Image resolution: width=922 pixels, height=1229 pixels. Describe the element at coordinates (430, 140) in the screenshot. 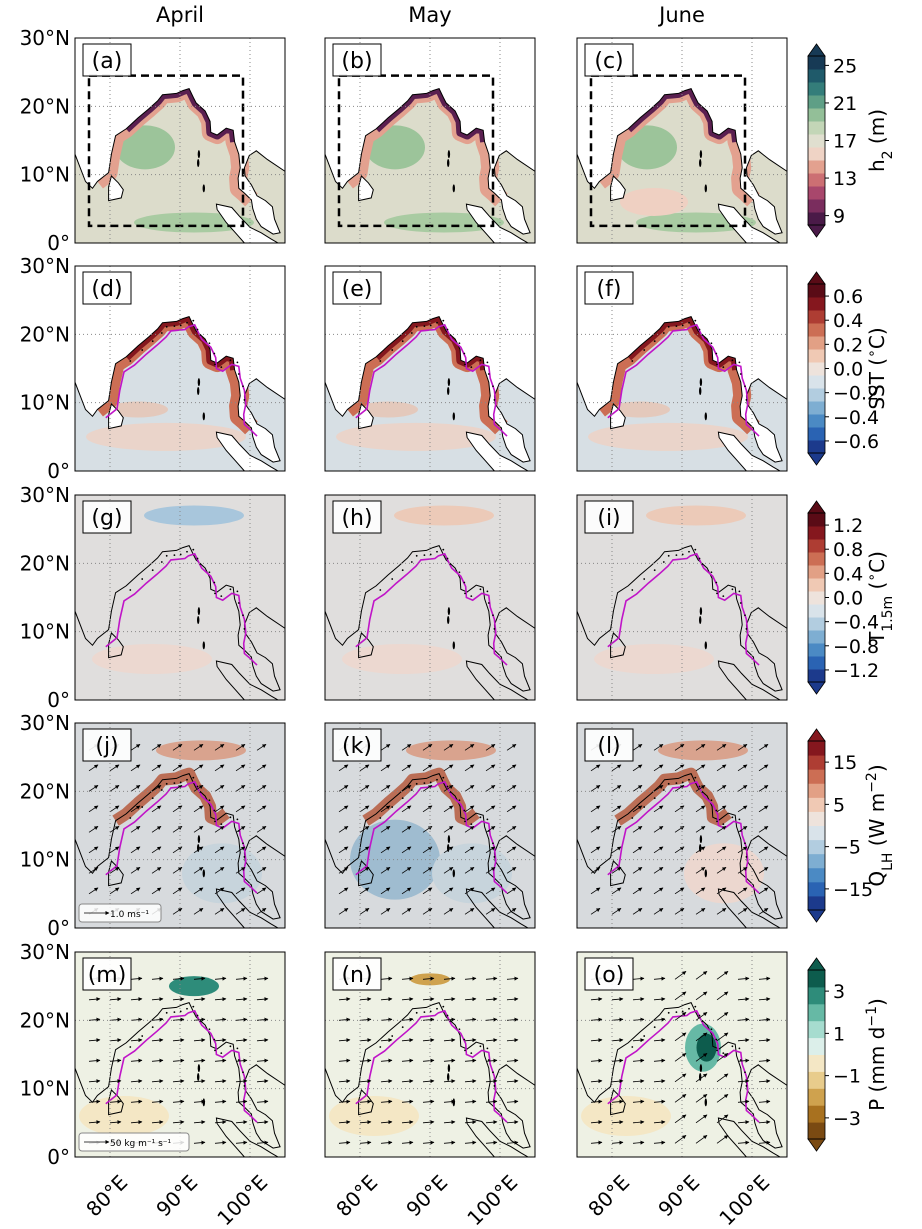

I see `panel-frame` at that location.